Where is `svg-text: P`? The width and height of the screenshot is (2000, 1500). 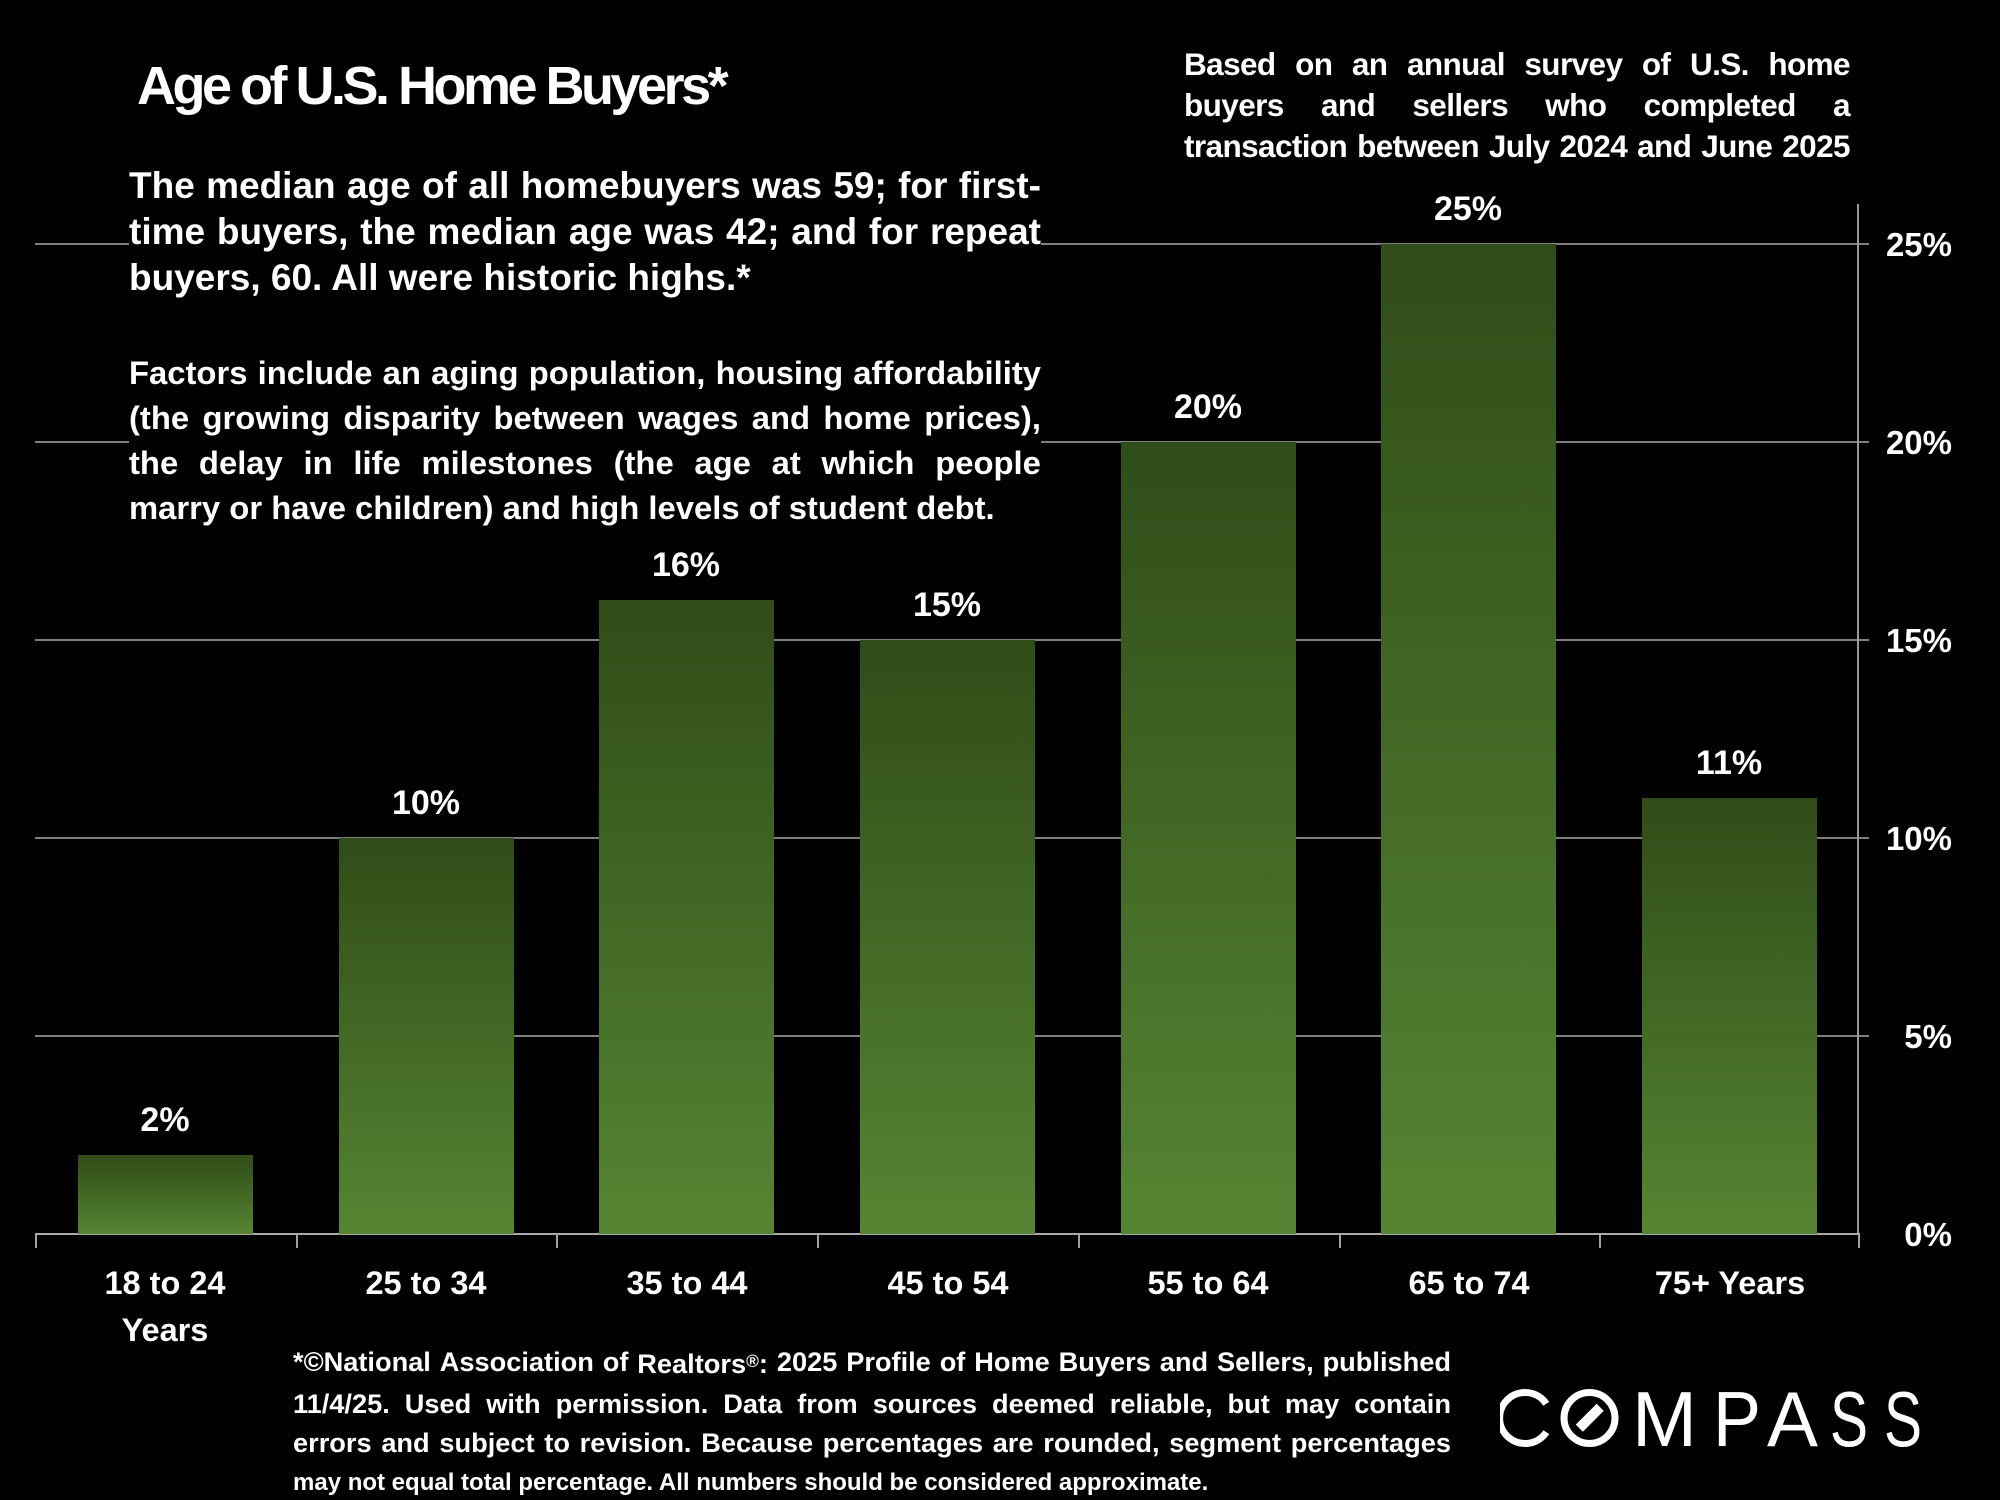
svg-text: P is located at coordinates (1737, 1418).